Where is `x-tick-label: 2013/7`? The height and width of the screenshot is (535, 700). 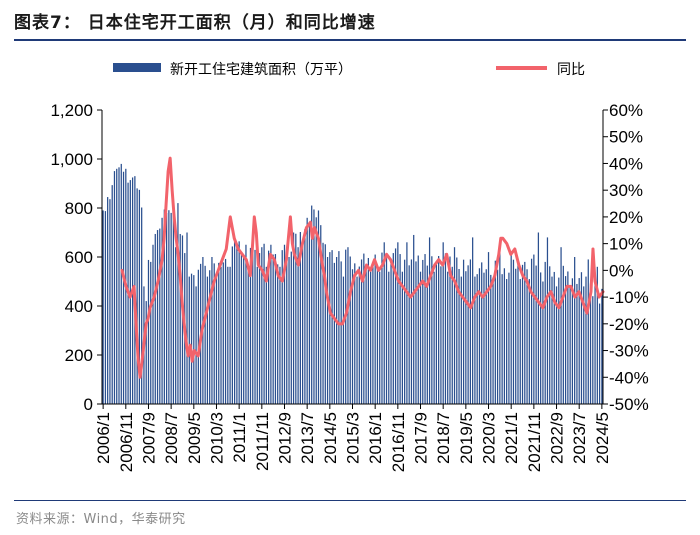
x-tick-label: 2013/7 is located at coordinates (307, 438).